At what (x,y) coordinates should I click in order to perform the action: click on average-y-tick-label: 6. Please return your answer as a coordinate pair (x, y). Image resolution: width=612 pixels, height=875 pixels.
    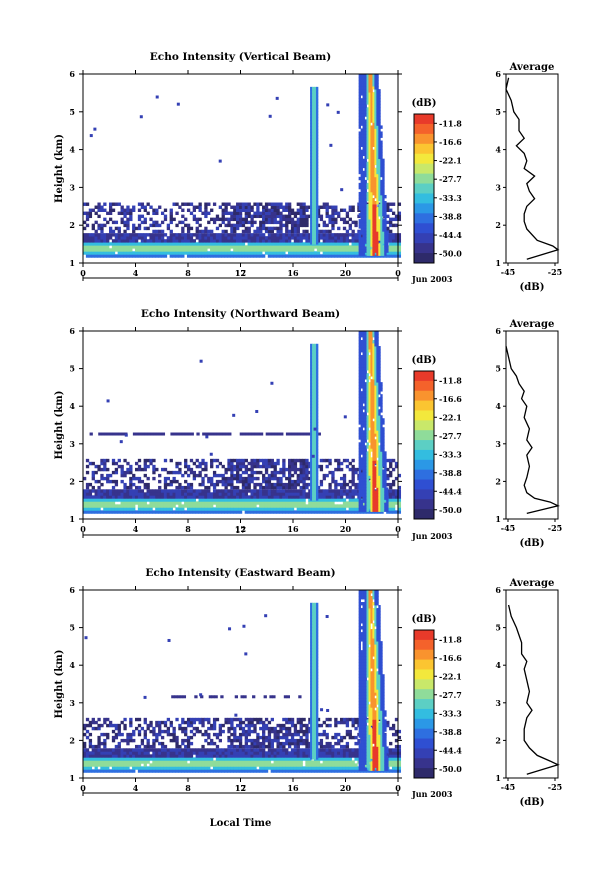
    Looking at the image, I should click on (498, 74).